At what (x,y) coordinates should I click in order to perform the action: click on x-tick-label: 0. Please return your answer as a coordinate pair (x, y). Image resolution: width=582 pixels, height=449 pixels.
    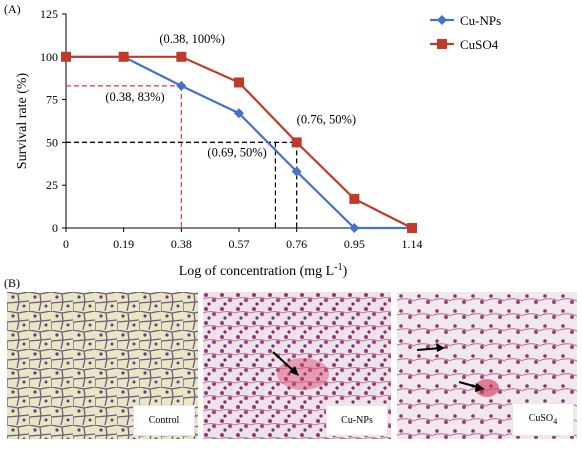
    Looking at the image, I should click on (66, 244).